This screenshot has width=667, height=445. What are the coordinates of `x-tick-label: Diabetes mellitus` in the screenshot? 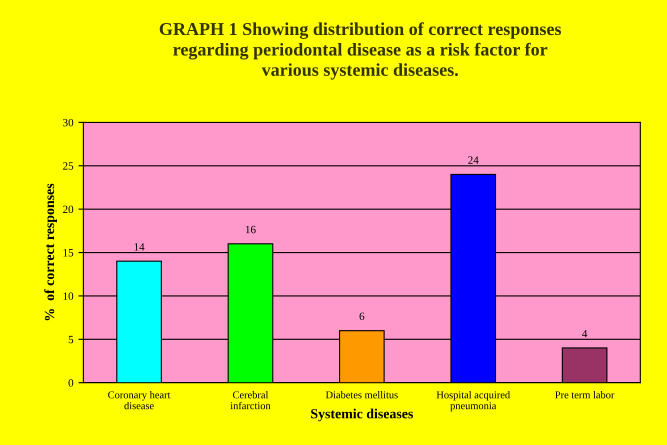 It's located at (362, 394).